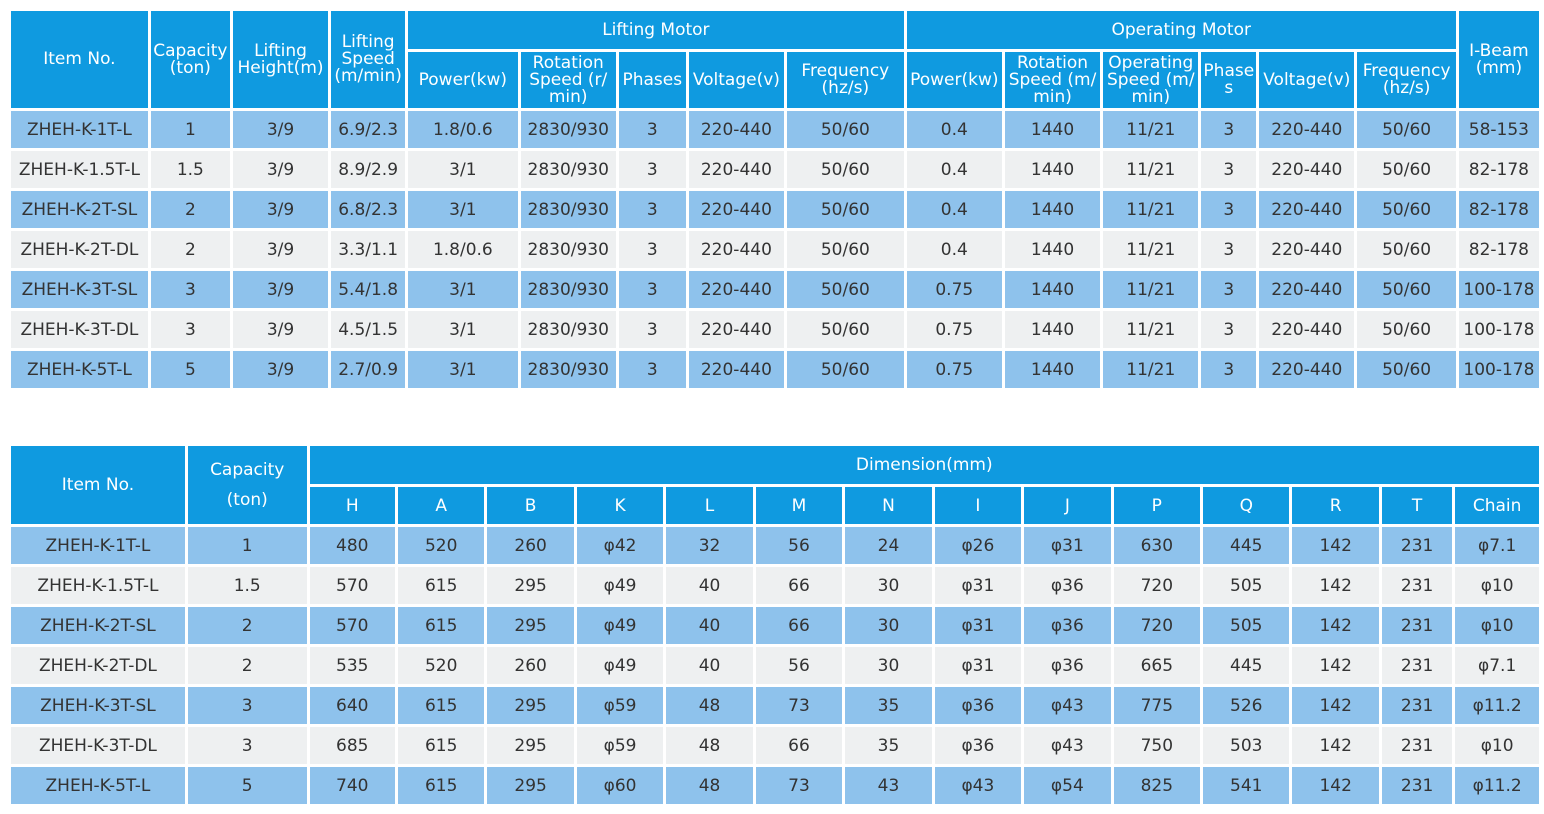 This screenshot has height=814, width=1544. I want to click on table-cell: 32, so click(709, 545).